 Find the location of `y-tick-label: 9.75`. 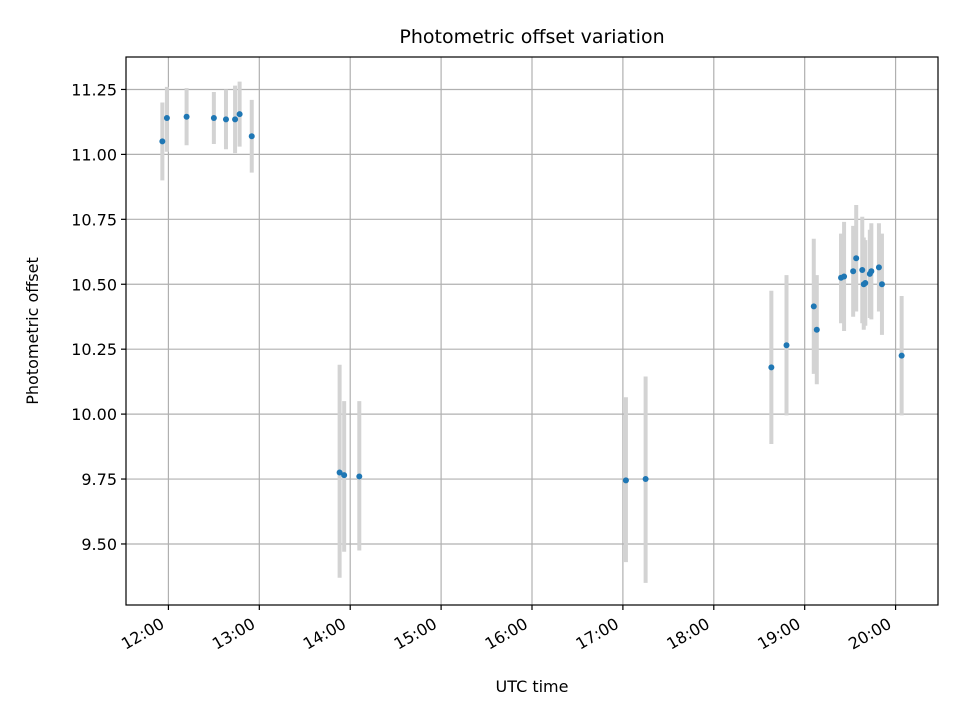

y-tick-label: 9.75 is located at coordinates (99, 479).